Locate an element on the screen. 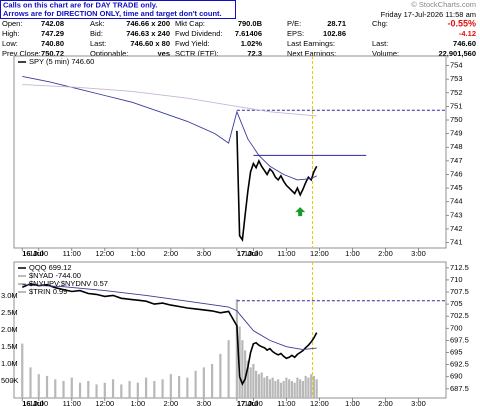 The width and height of the screenshot is (480, 406). y-tick-label: 754 is located at coordinates (456, 65).